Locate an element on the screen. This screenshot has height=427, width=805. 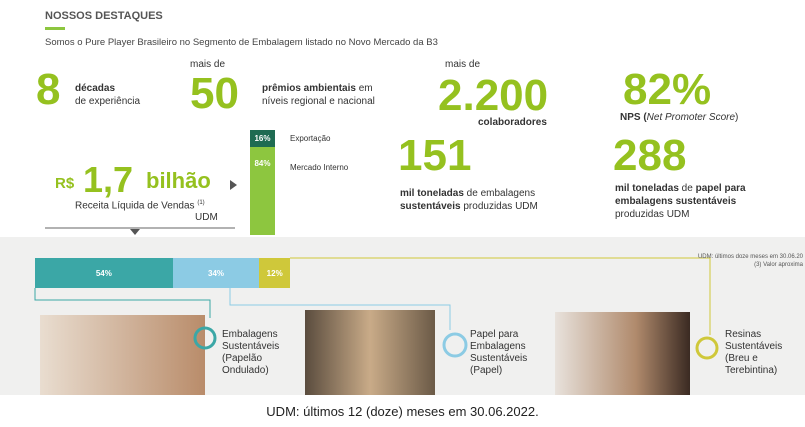
decades-line2: de experiência is located at coordinates (108, 101).